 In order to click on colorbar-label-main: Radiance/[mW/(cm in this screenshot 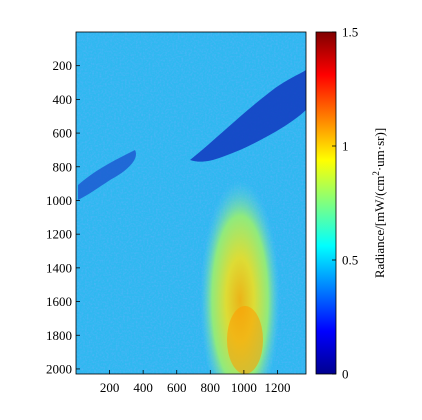, I will do `click(379, 227)`.